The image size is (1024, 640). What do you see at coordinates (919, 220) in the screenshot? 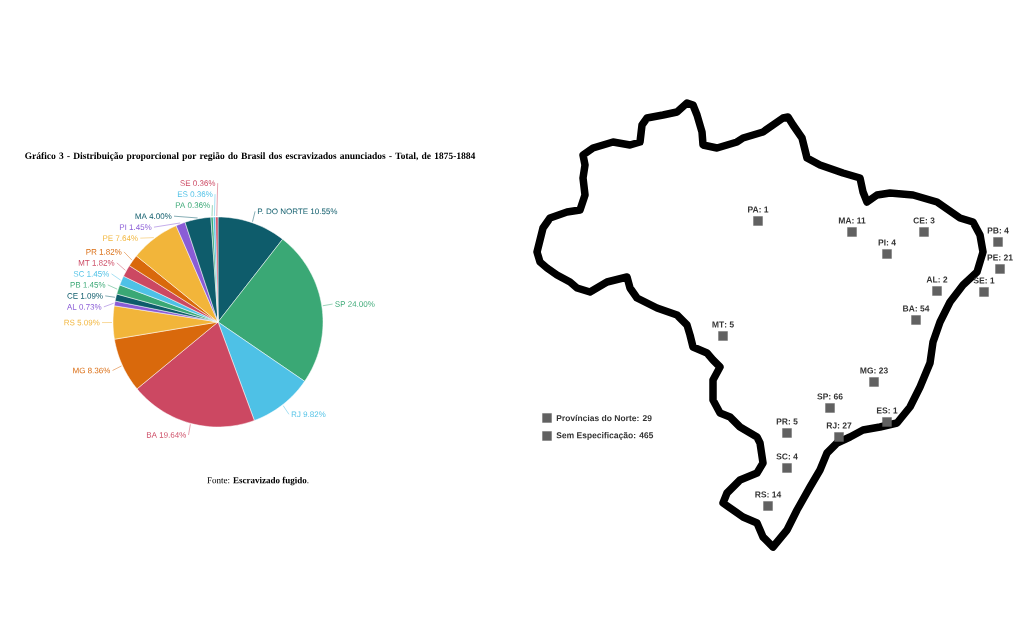
I see `category-label: CE` at bounding box center [919, 220].